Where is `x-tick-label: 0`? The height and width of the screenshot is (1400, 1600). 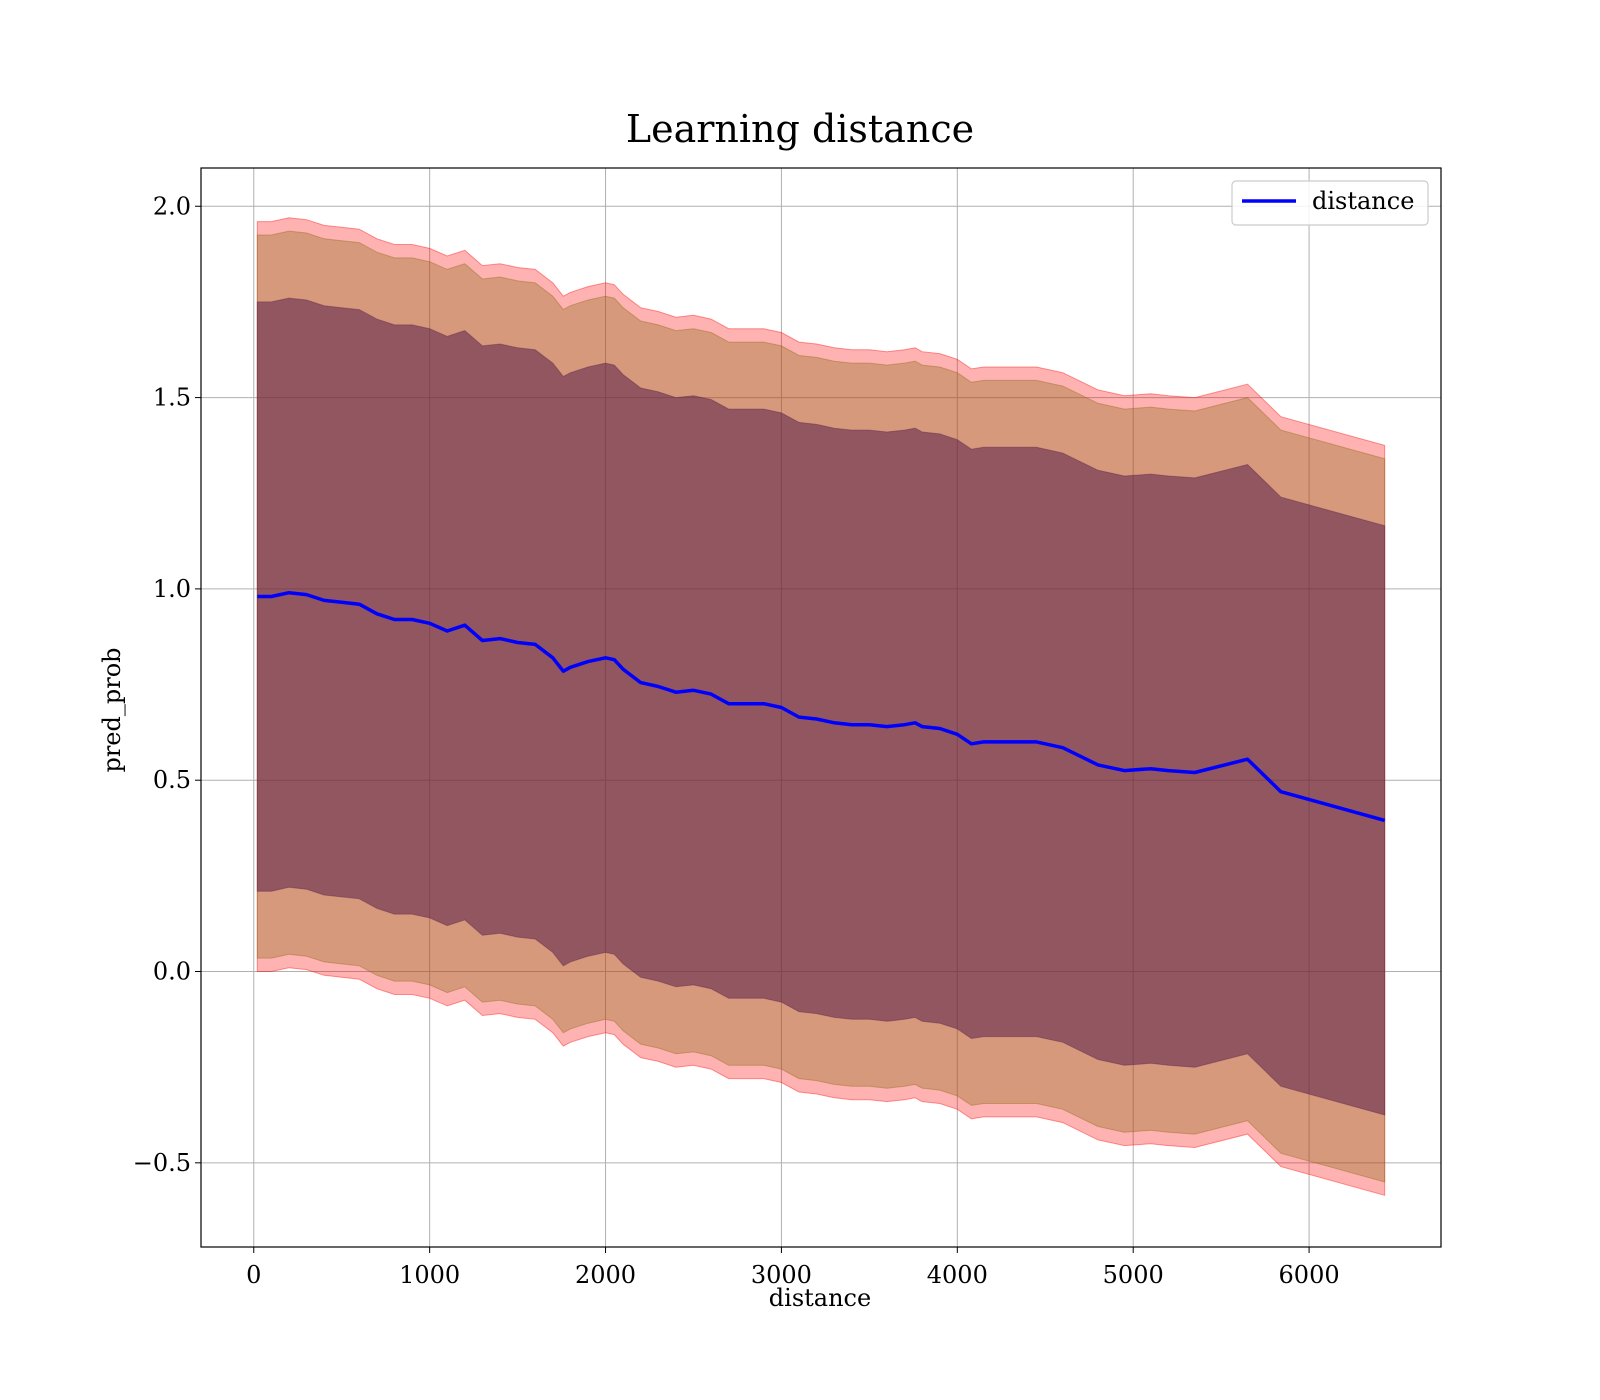
x-tick-label: 0 is located at coordinates (253, 1275).